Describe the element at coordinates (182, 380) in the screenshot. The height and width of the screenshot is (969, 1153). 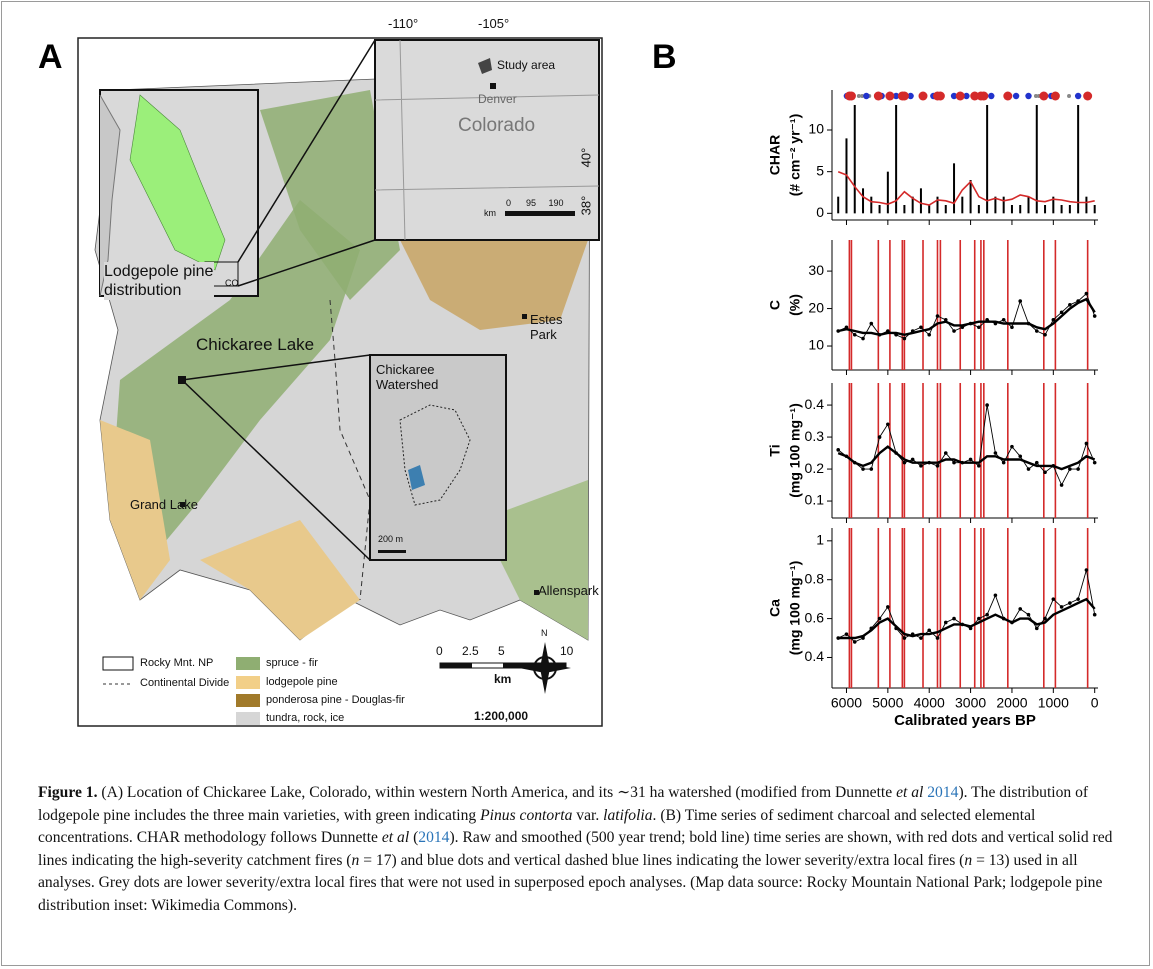
I see `lake-marker` at that location.